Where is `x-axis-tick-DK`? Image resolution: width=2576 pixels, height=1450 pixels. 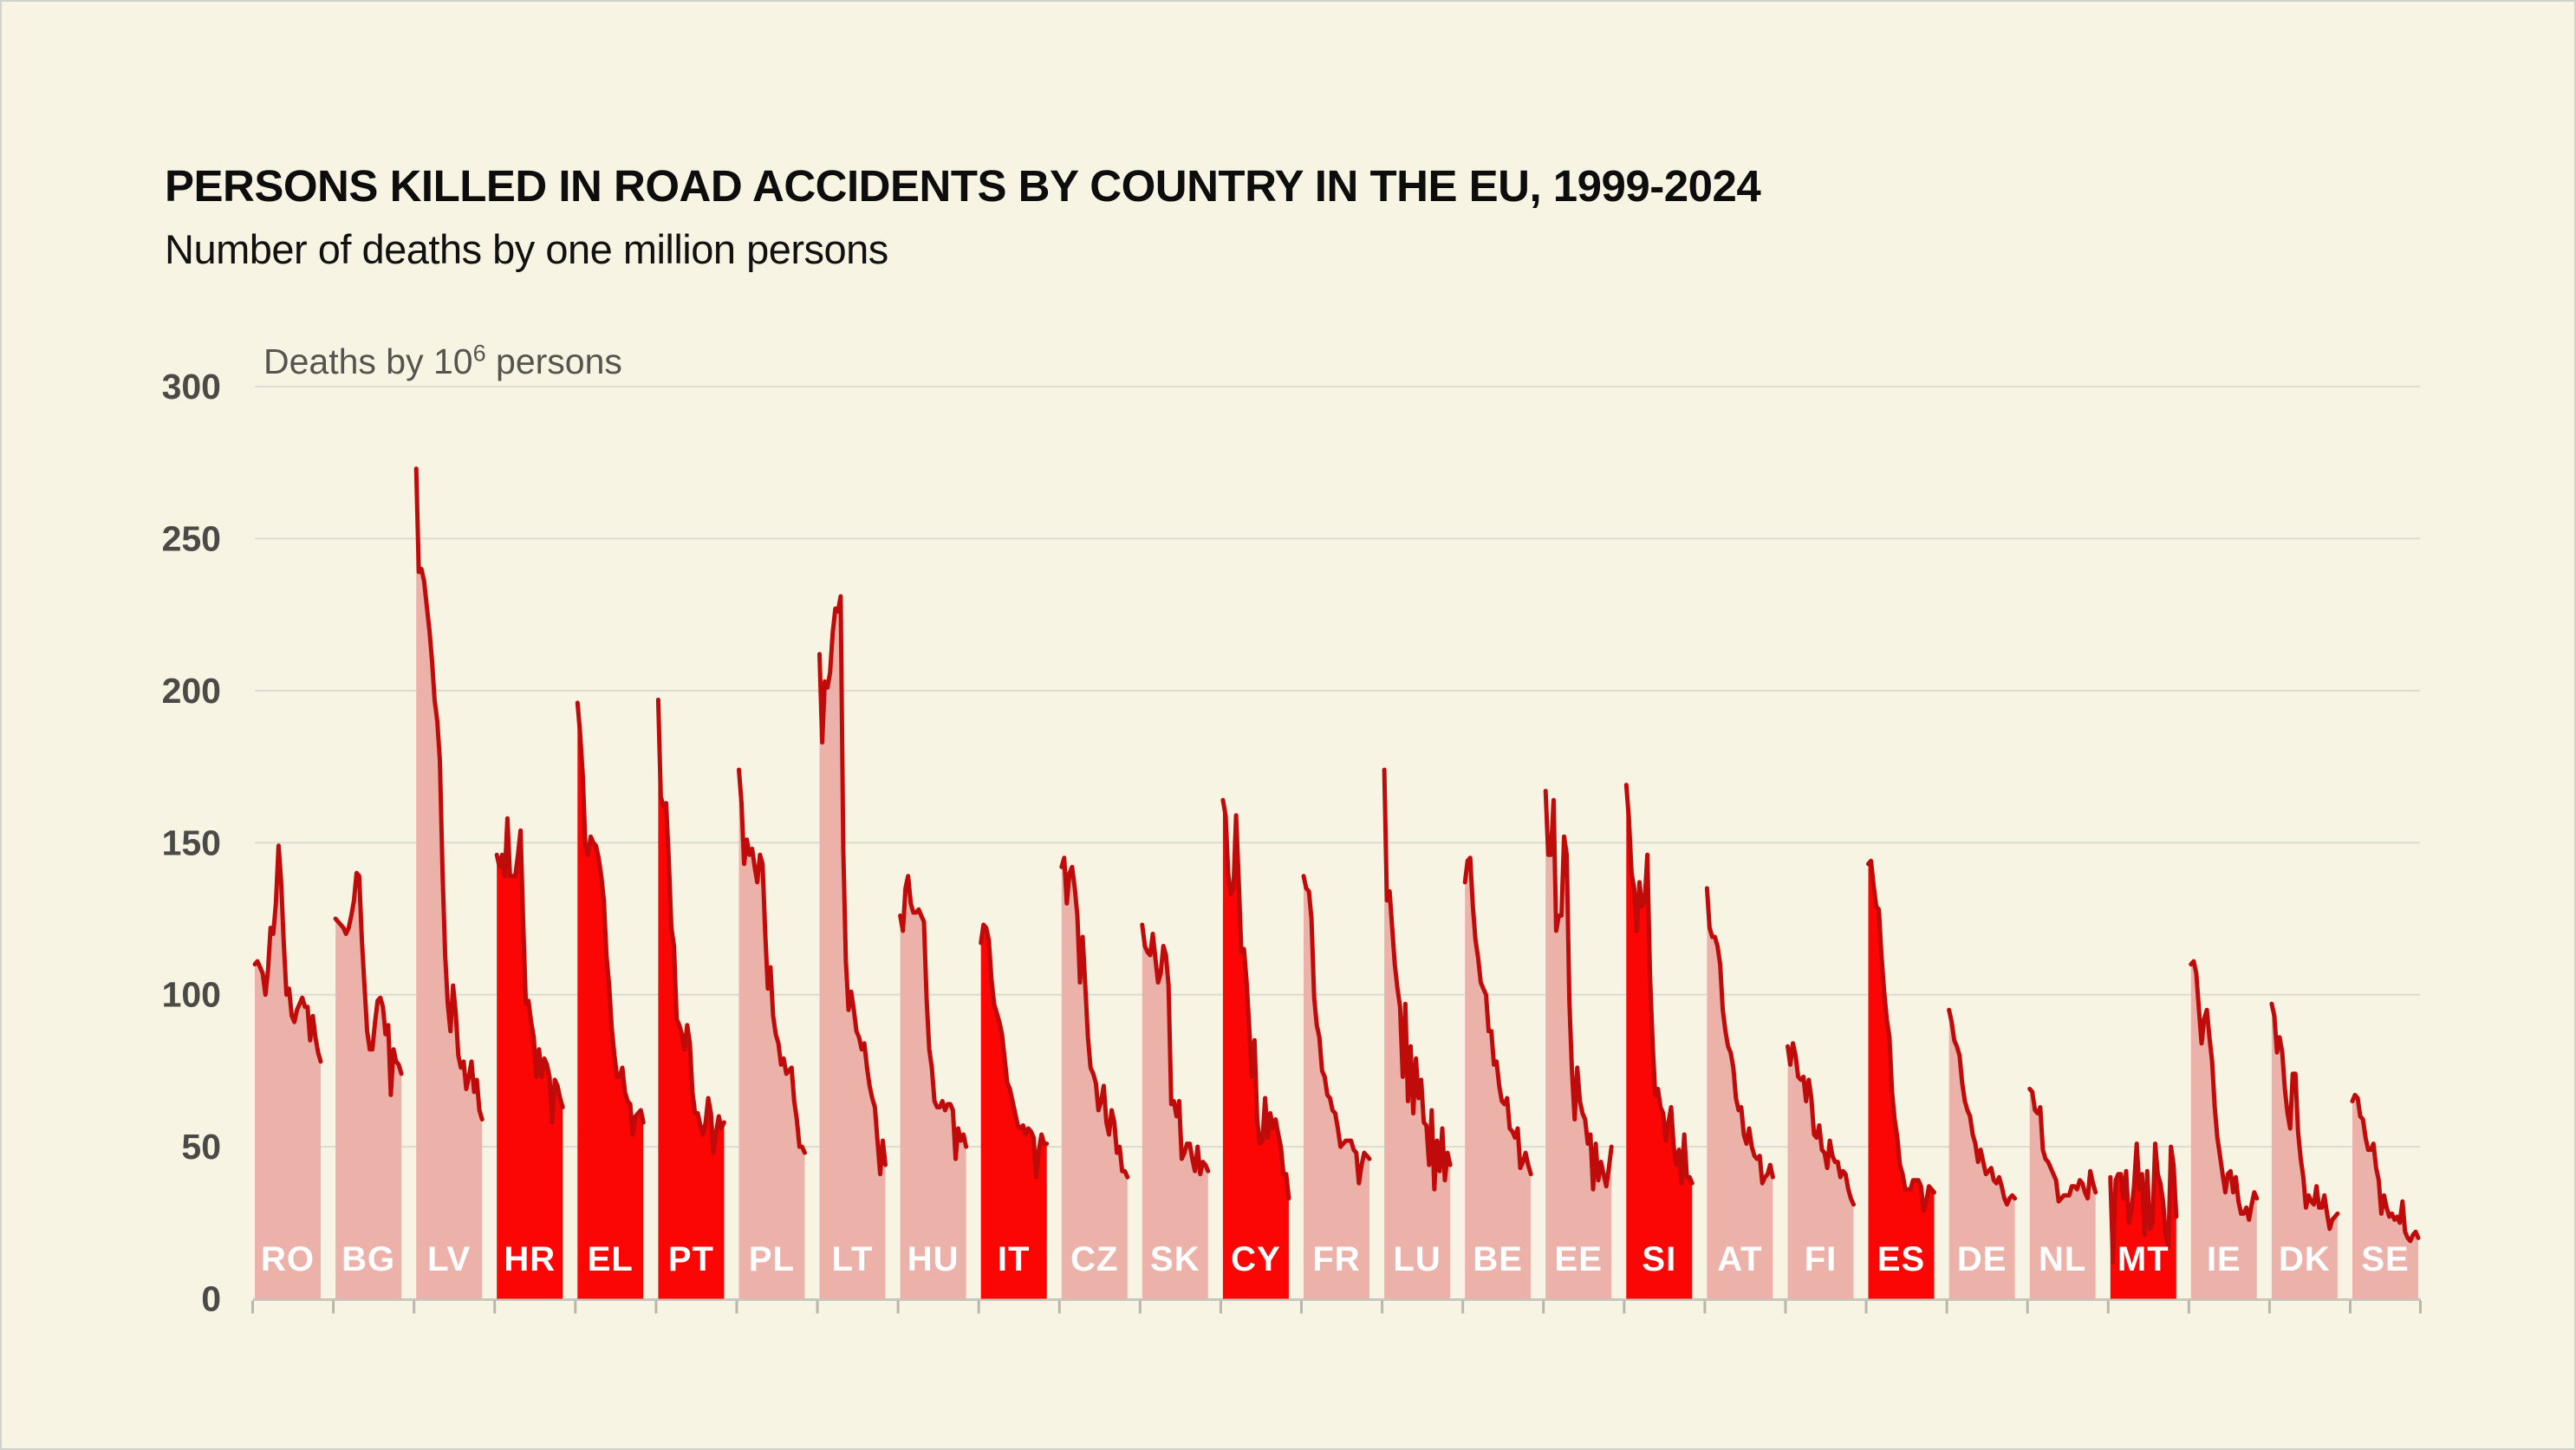
x-axis-tick-DK is located at coordinates (2269, 1307).